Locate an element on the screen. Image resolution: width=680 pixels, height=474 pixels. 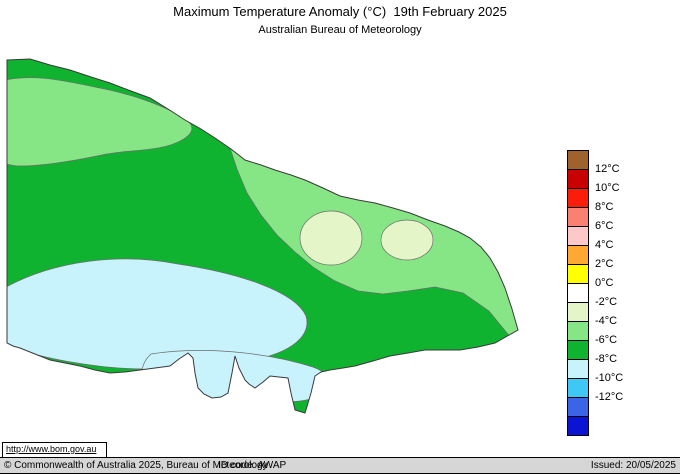
legend-label: -8°C is located at coordinates (606, 359).